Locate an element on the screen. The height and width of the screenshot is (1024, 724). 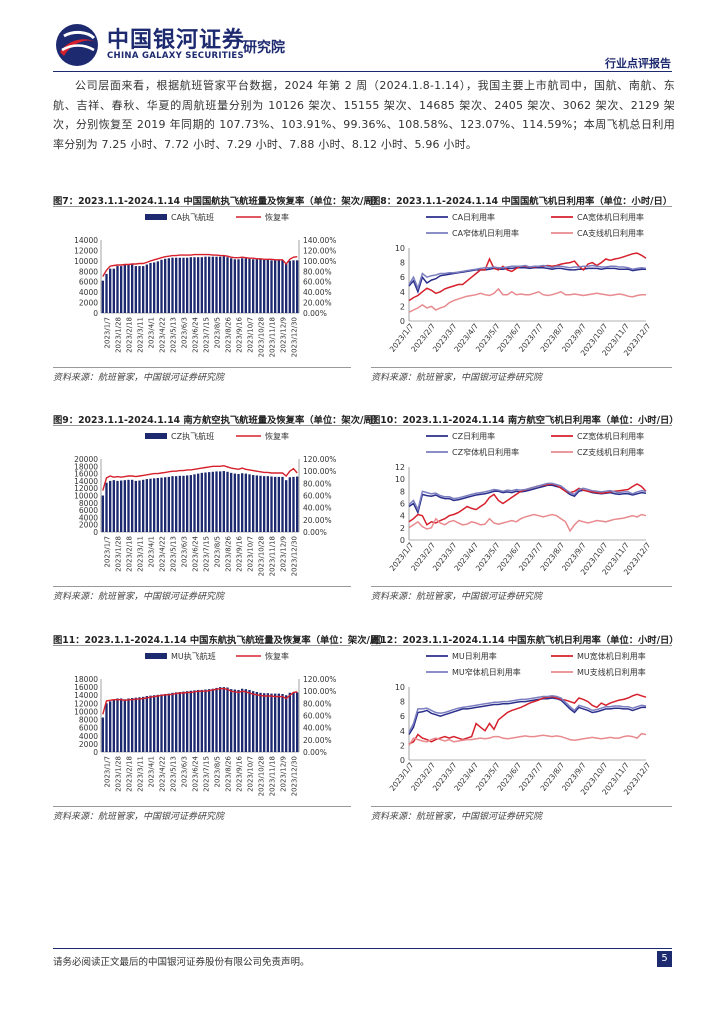
fig11-source: 资料来源：航班管家，中国银河证券研究院 is located at coordinates (139, 817).